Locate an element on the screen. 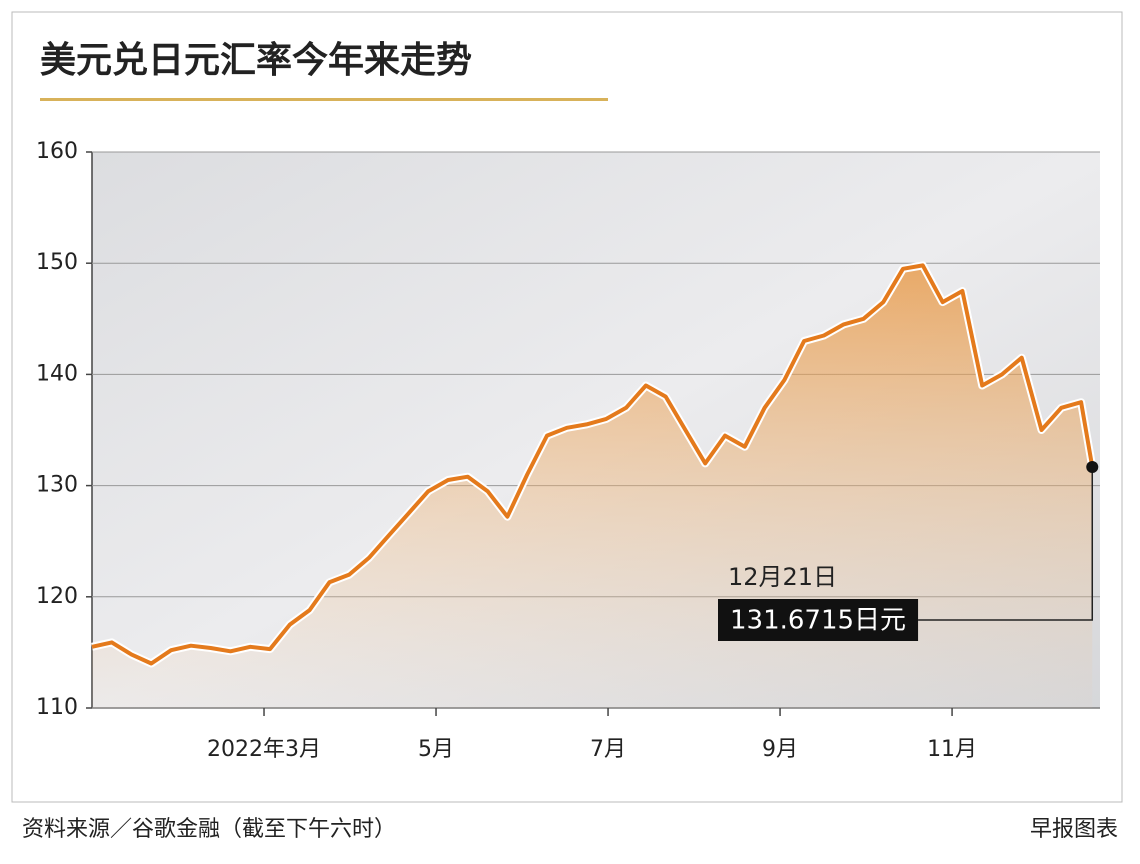 The height and width of the screenshot is (864, 1140). chart-title: 美元兑日元汇率今年来走势 is located at coordinates (256, 60).